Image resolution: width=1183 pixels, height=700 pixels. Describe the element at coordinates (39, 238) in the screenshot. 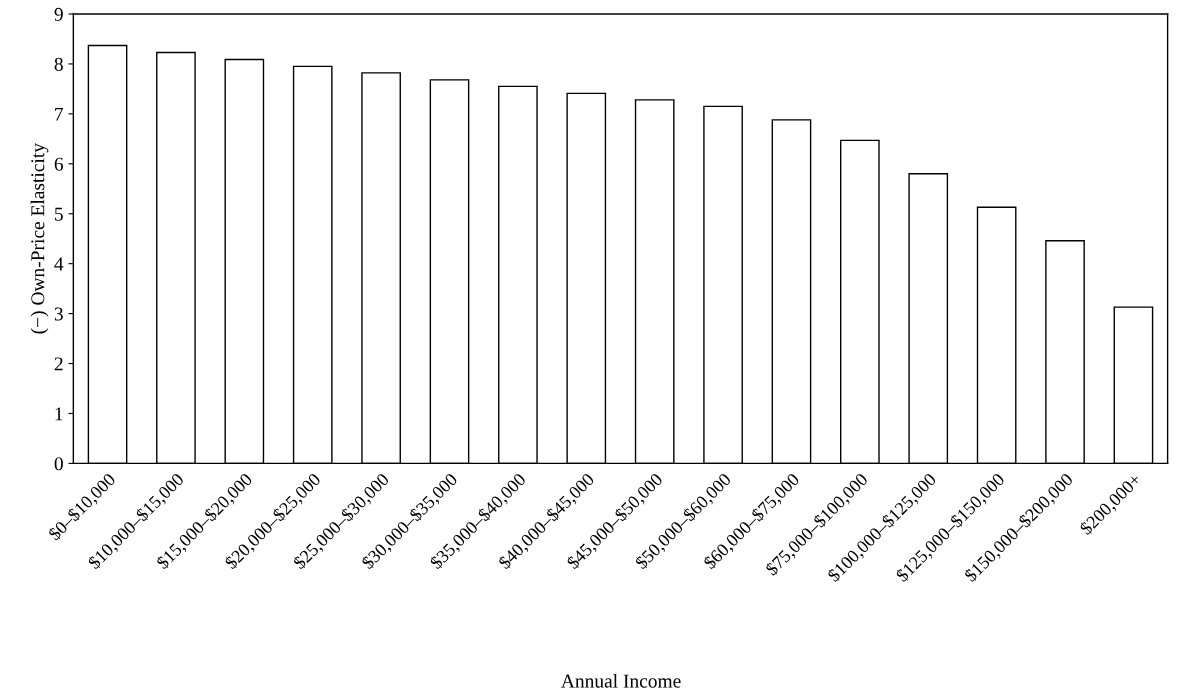

I see `y-axis-title: (−) Own-Price Elasticity` at that location.